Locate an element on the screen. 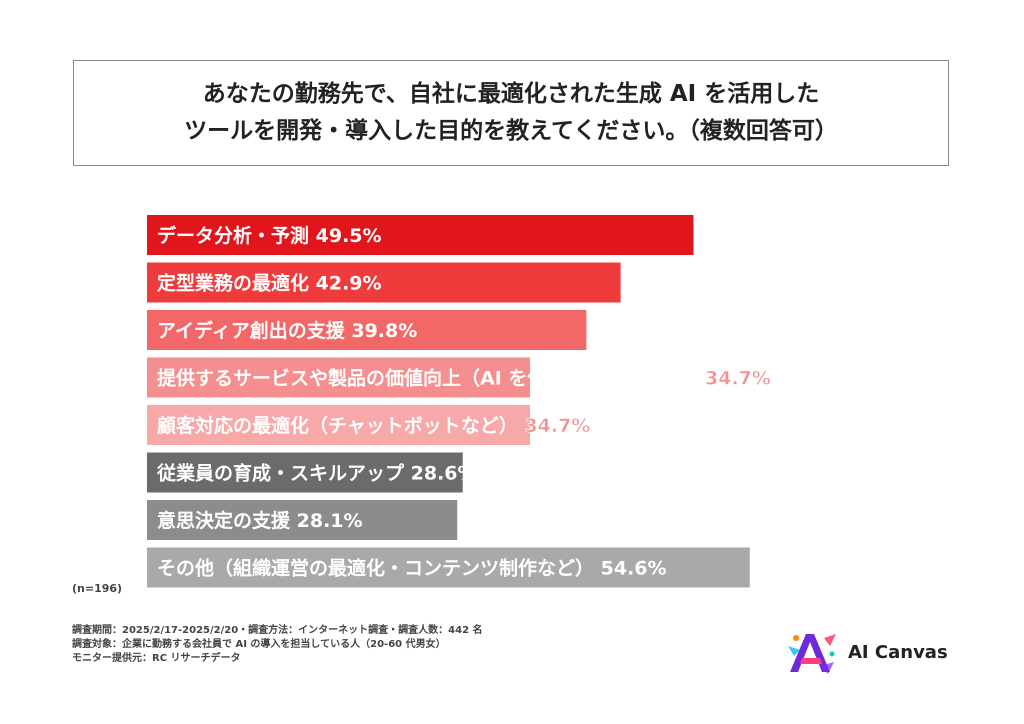  bar-label-4: 提供するサービスや製品の価値向上（AI を使った新機能など） 34.7% is located at coordinates (464, 378).